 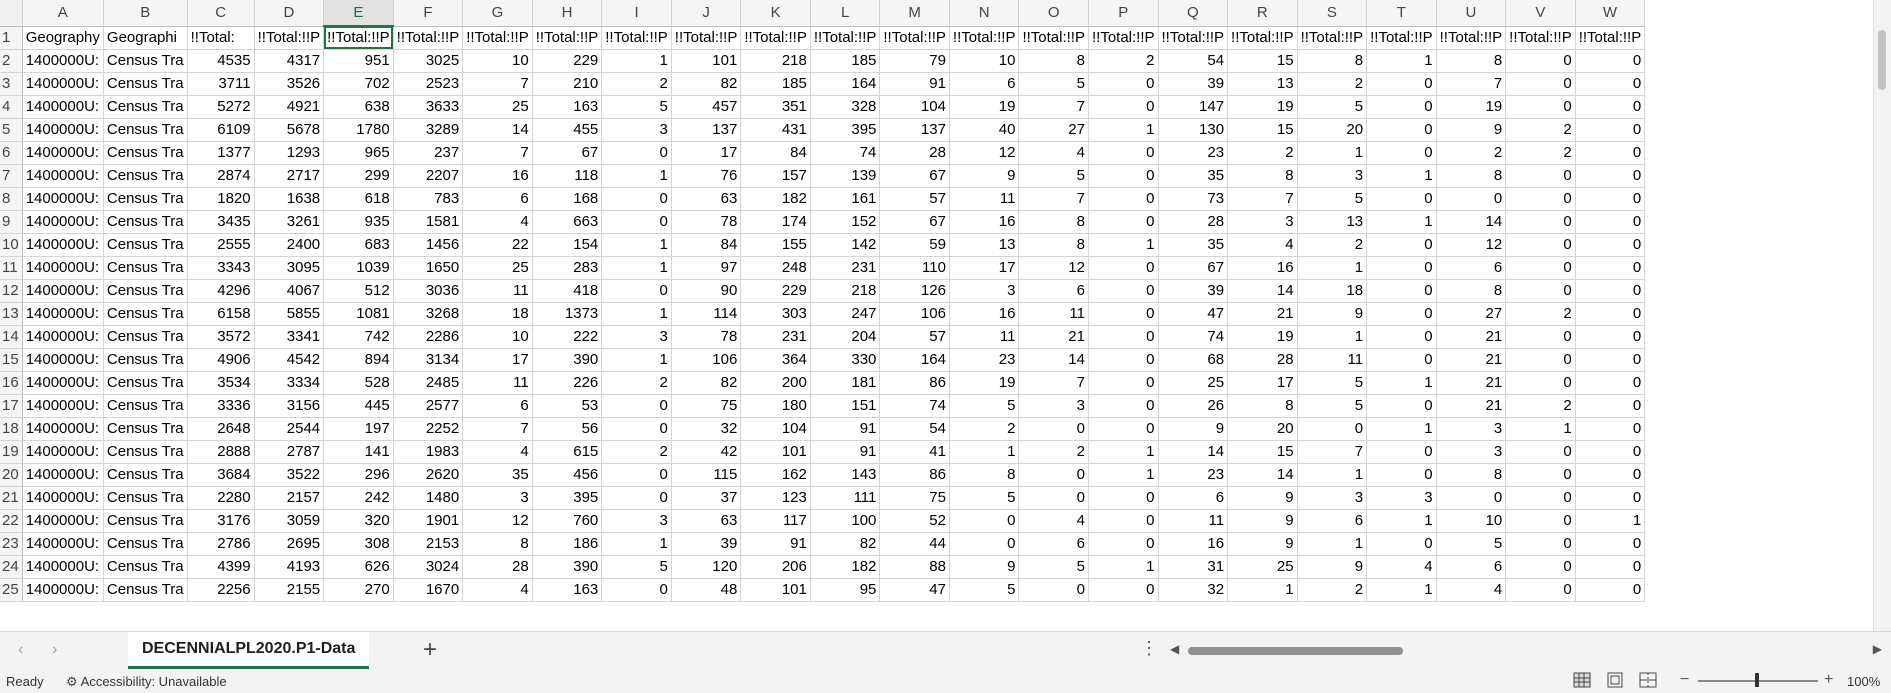 I want to click on row-header: 20, so click(x=11, y=475).